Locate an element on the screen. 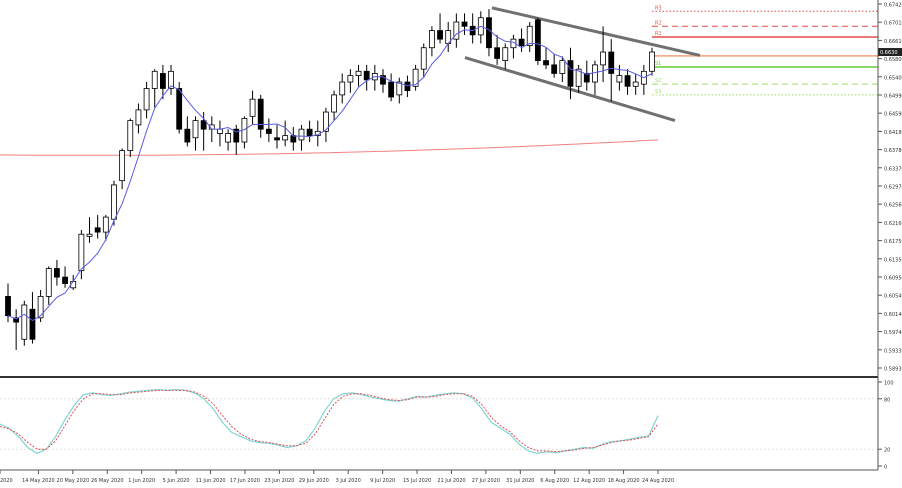 Image resolution: width=902 pixels, height=488 pixels. level-label: R2 is located at coordinates (658, 23).